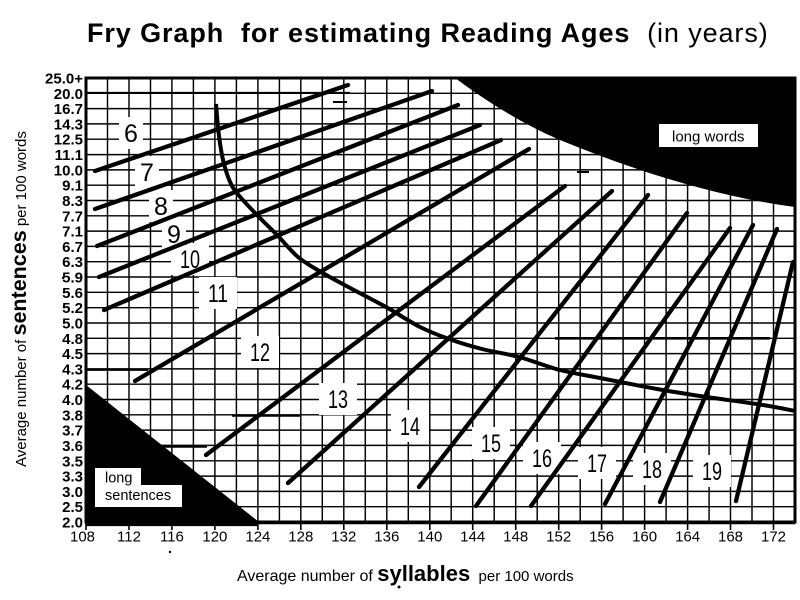 Image resolution: width=800 pixels, height=600 pixels. What do you see at coordinates (72, 186) in the screenshot?
I see `svg-text: 9.1` at bounding box center [72, 186].